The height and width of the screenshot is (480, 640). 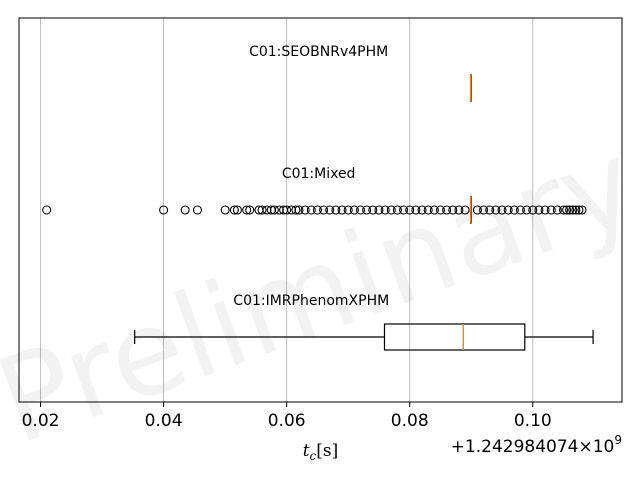 I want to click on box-c01-mixed: C01:Mixed, so click(x=314, y=195).